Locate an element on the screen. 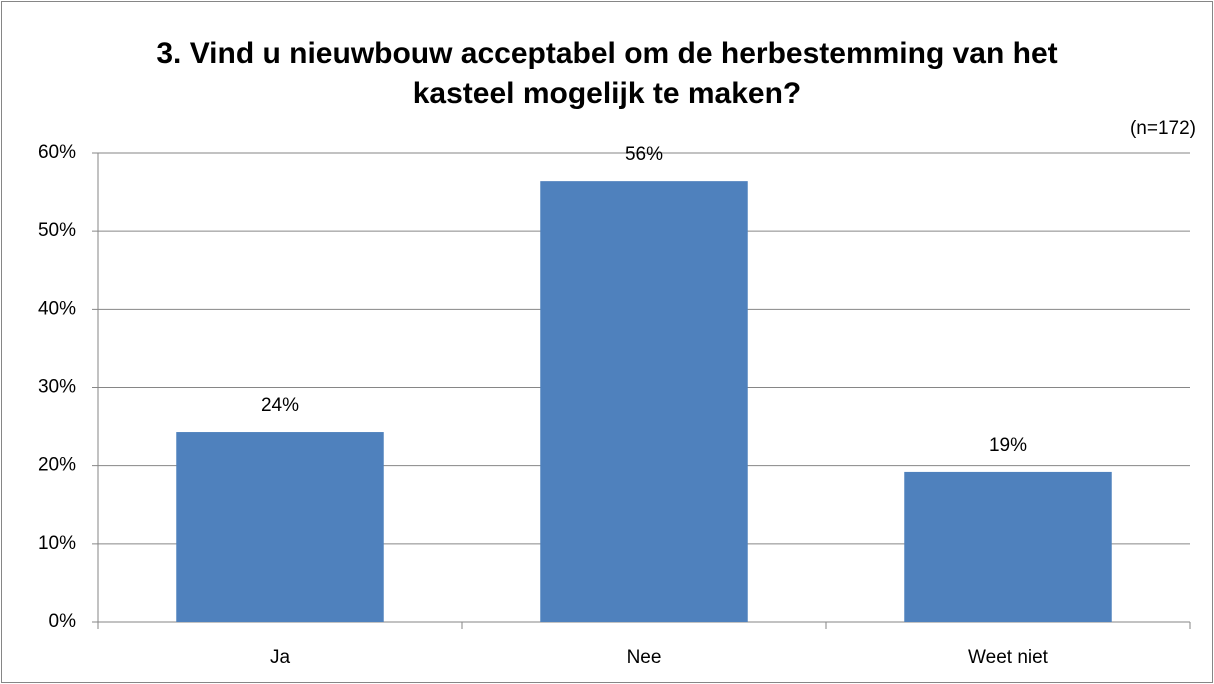  y-tick-label: 20% is located at coordinates (57, 465).